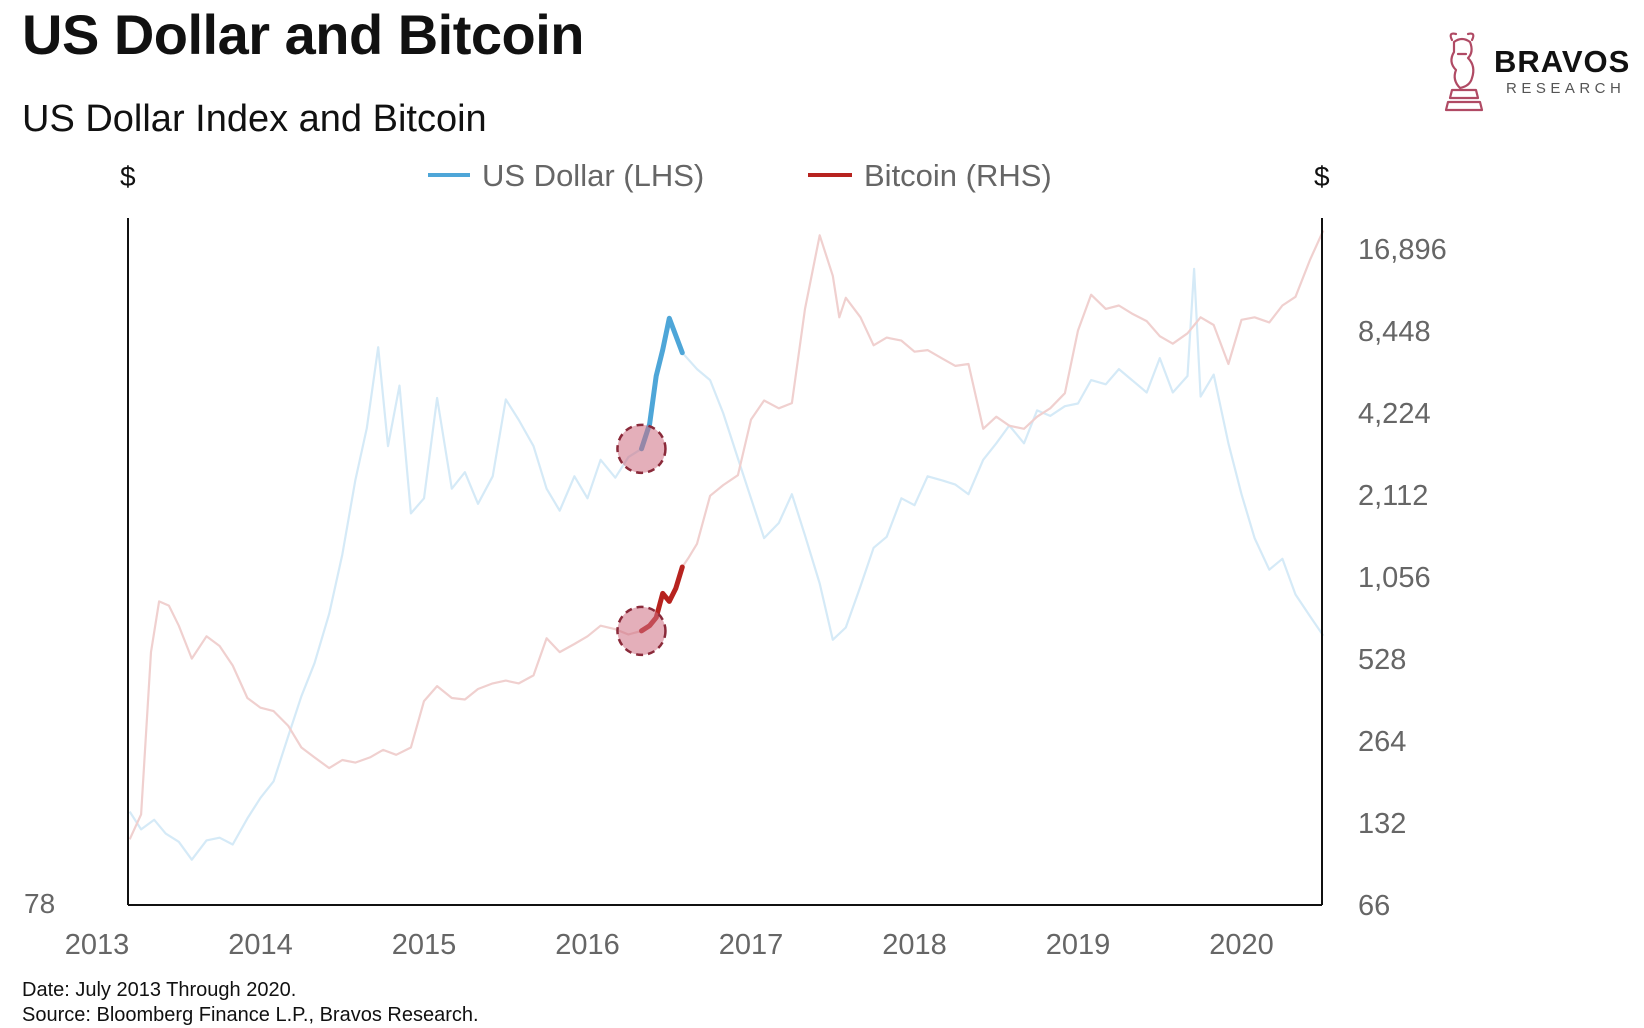 The width and height of the screenshot is (1644, 1028). Describe the element at coordinates (260, 945) in the screenshot. I see `x-tick-label: 2014` at that location.